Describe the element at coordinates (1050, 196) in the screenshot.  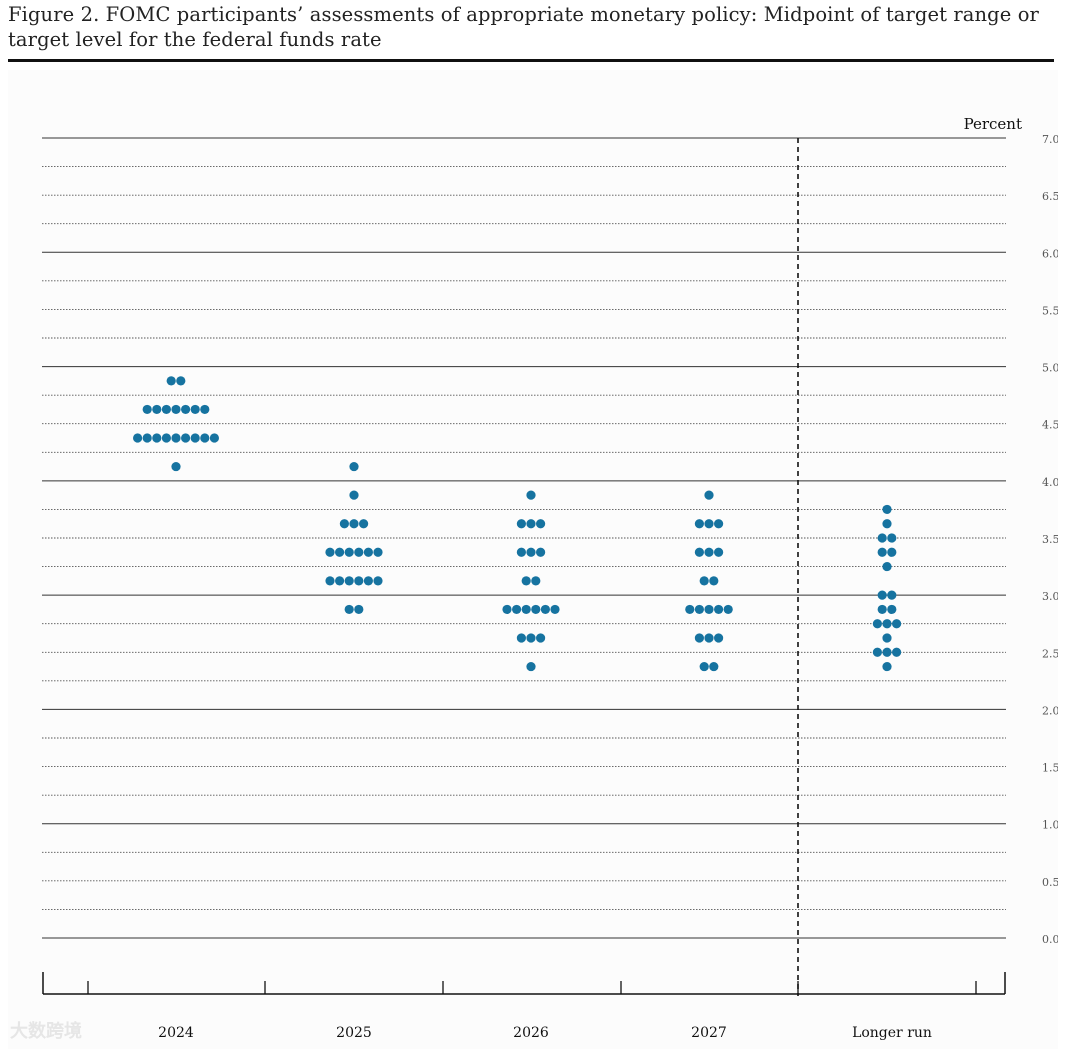
I see `y-tick-label: 6.5` at that location.